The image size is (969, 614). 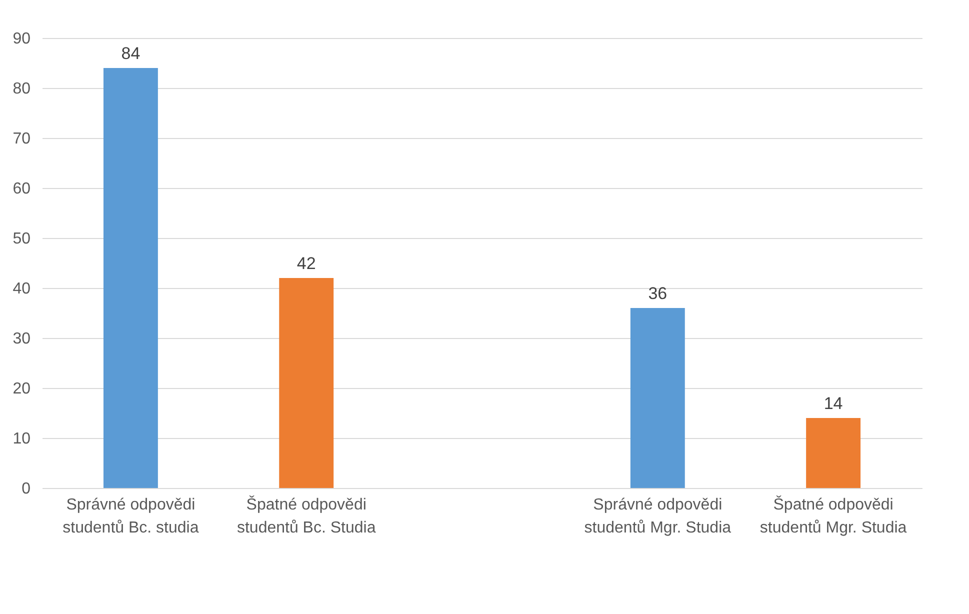 What do you see at coordinates (26, 489) in the screenshot?
I see `y-tick-label: 0` at bounding box center [26, 489].